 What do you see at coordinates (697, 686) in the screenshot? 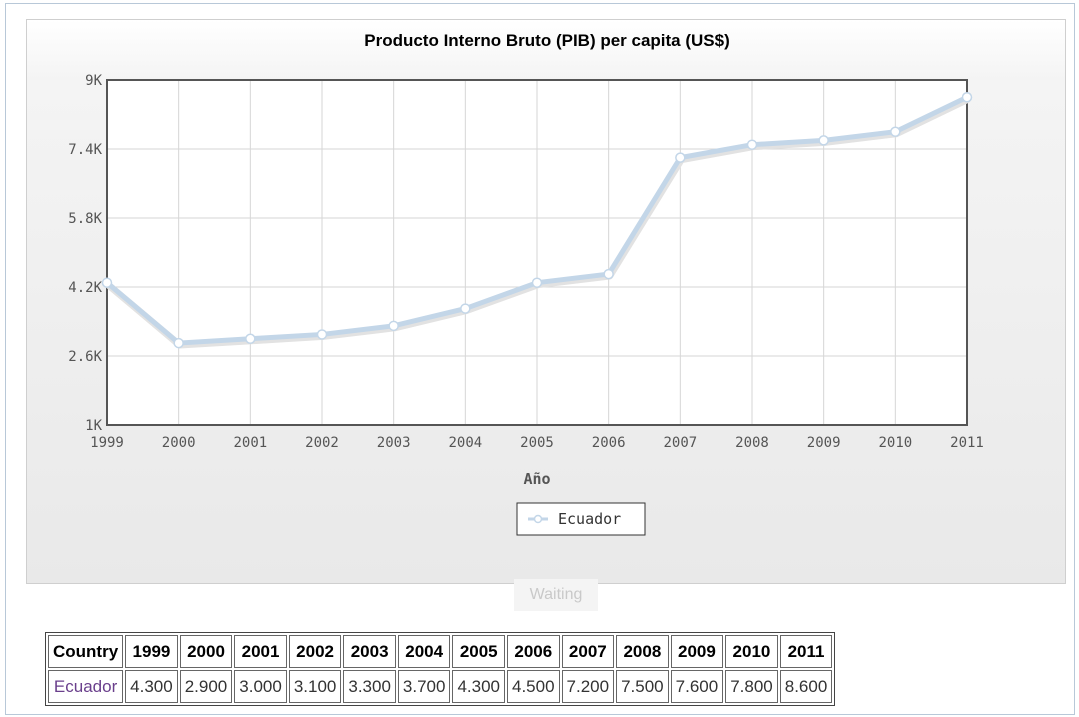
I see `table-cell-value: 7.600` at bounding box center [697, 686].